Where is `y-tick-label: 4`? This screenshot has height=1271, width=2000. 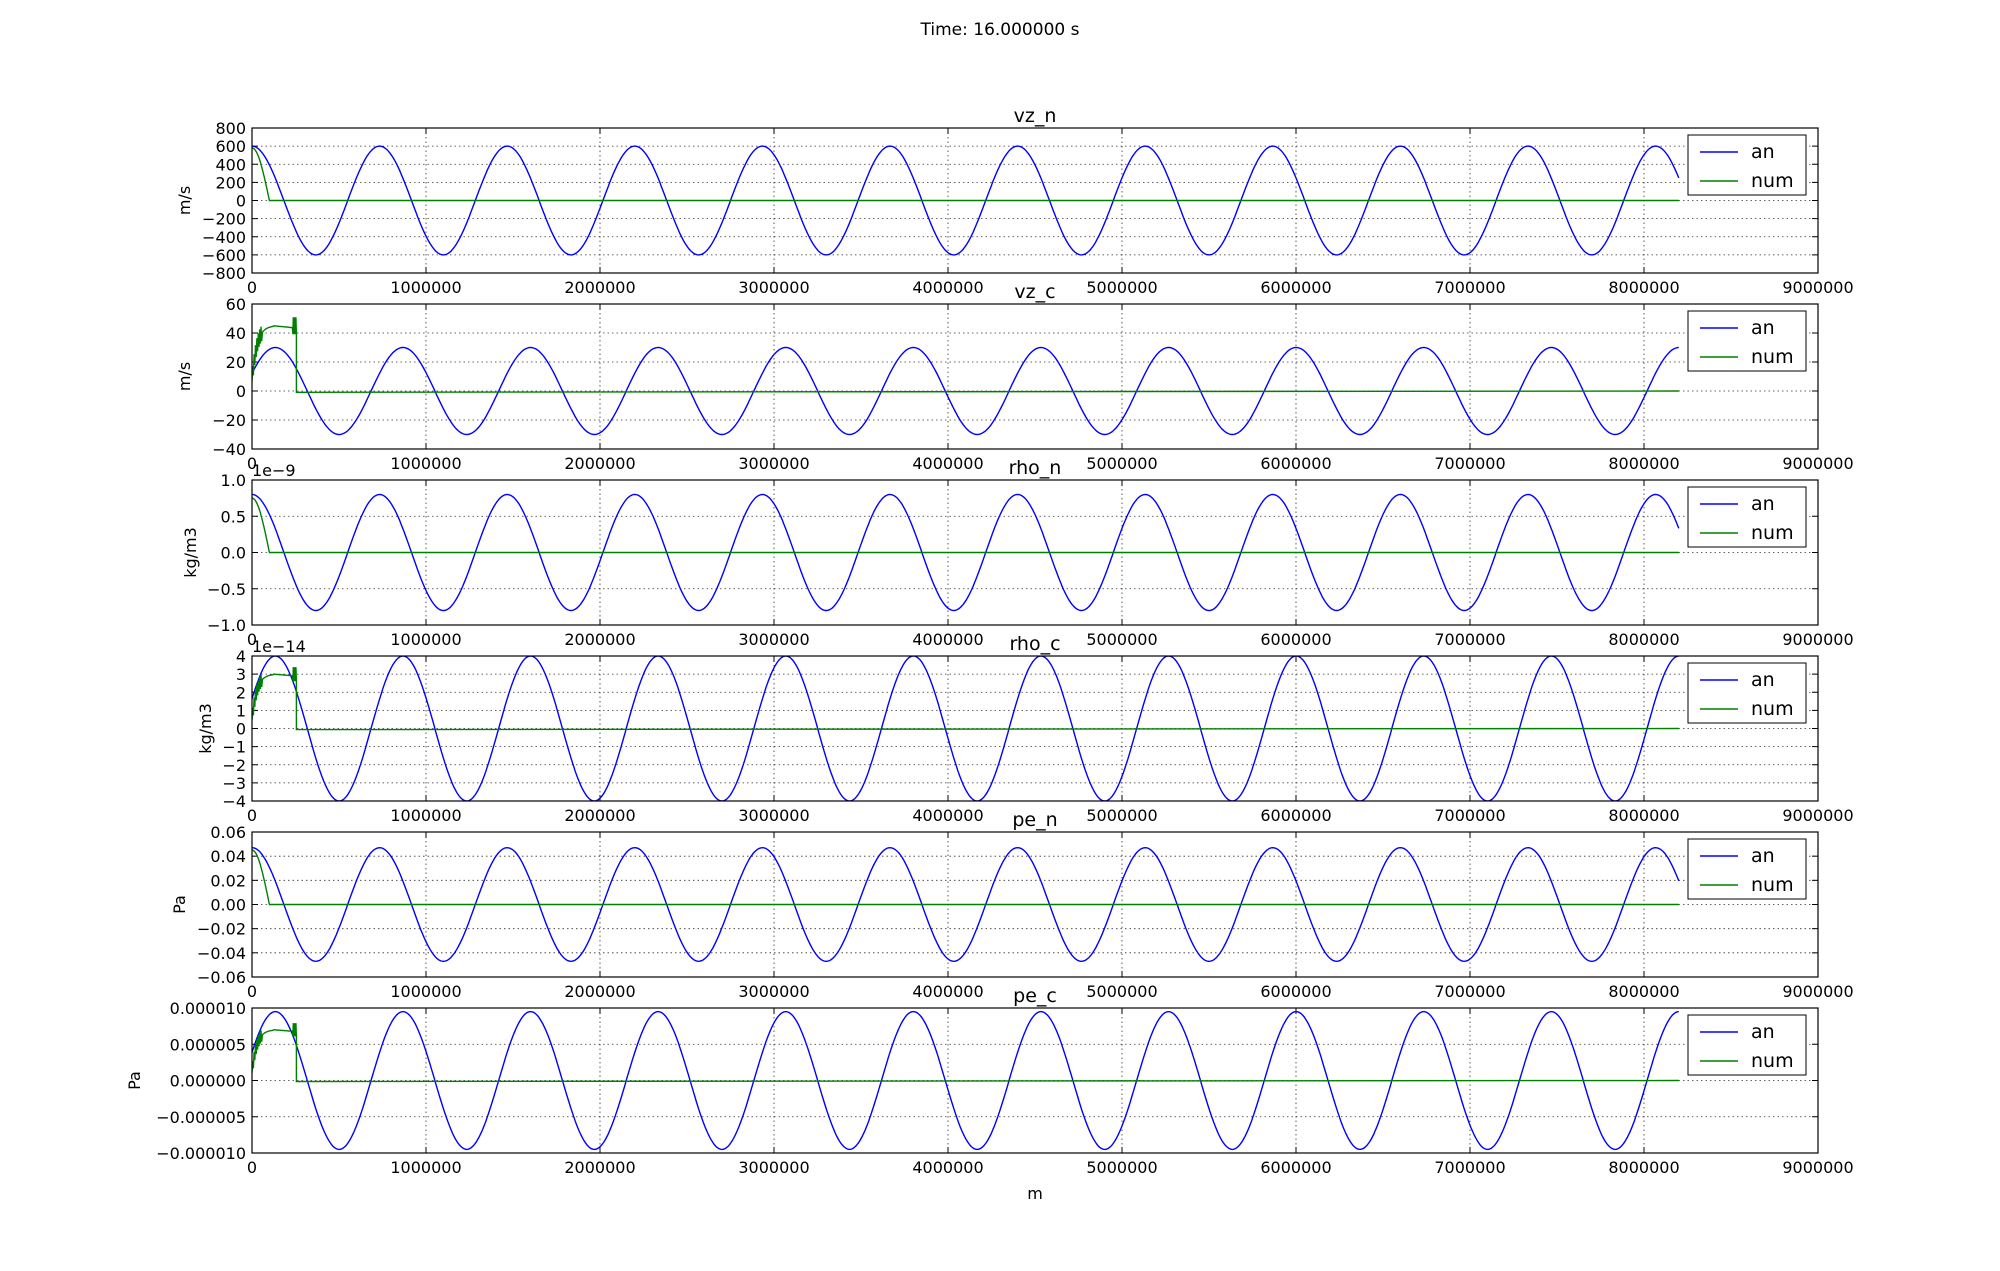
y-tick-label: 4 is located at coordinates (241, 656).